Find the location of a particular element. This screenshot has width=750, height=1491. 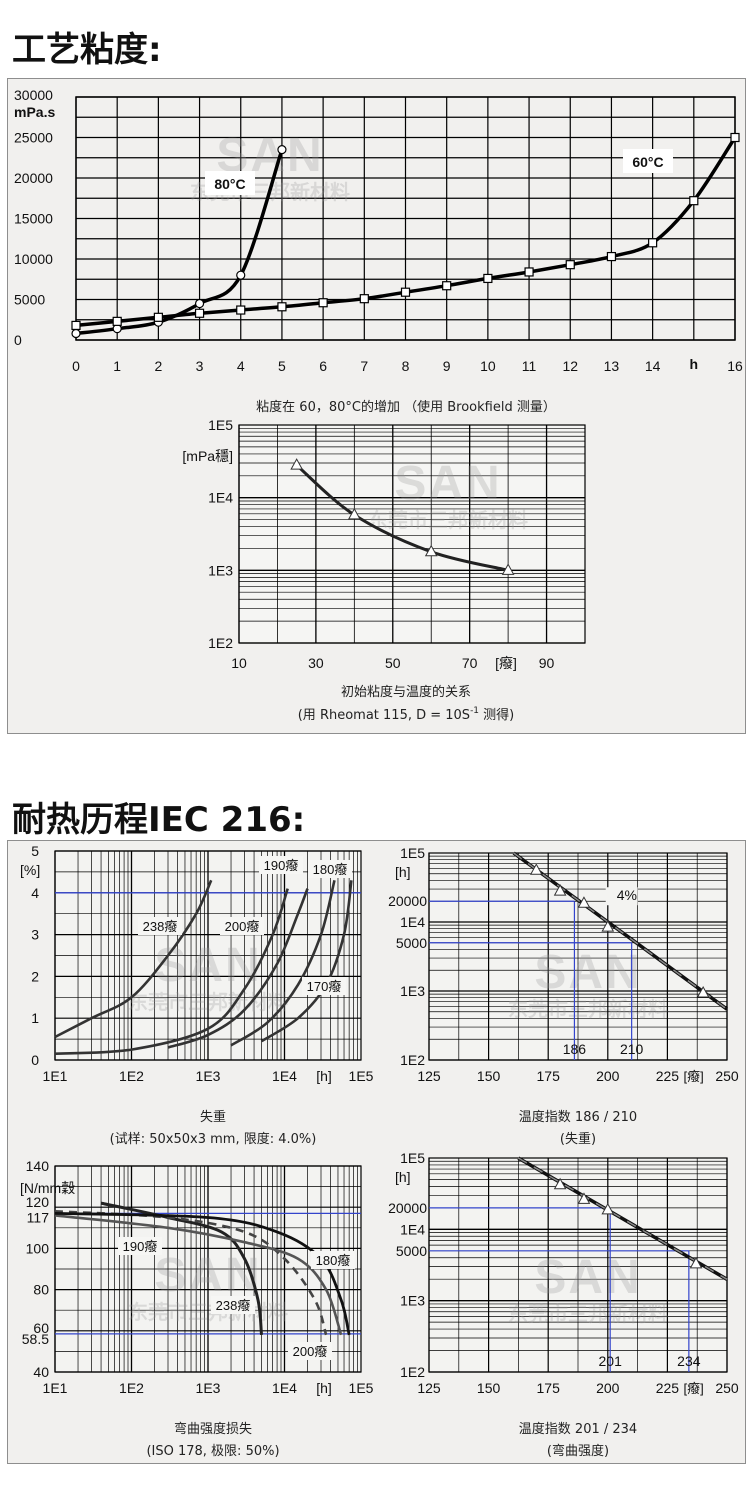

watermark-5-company: 东莞市三邦新材料 is located at coordinates (208, 1312).